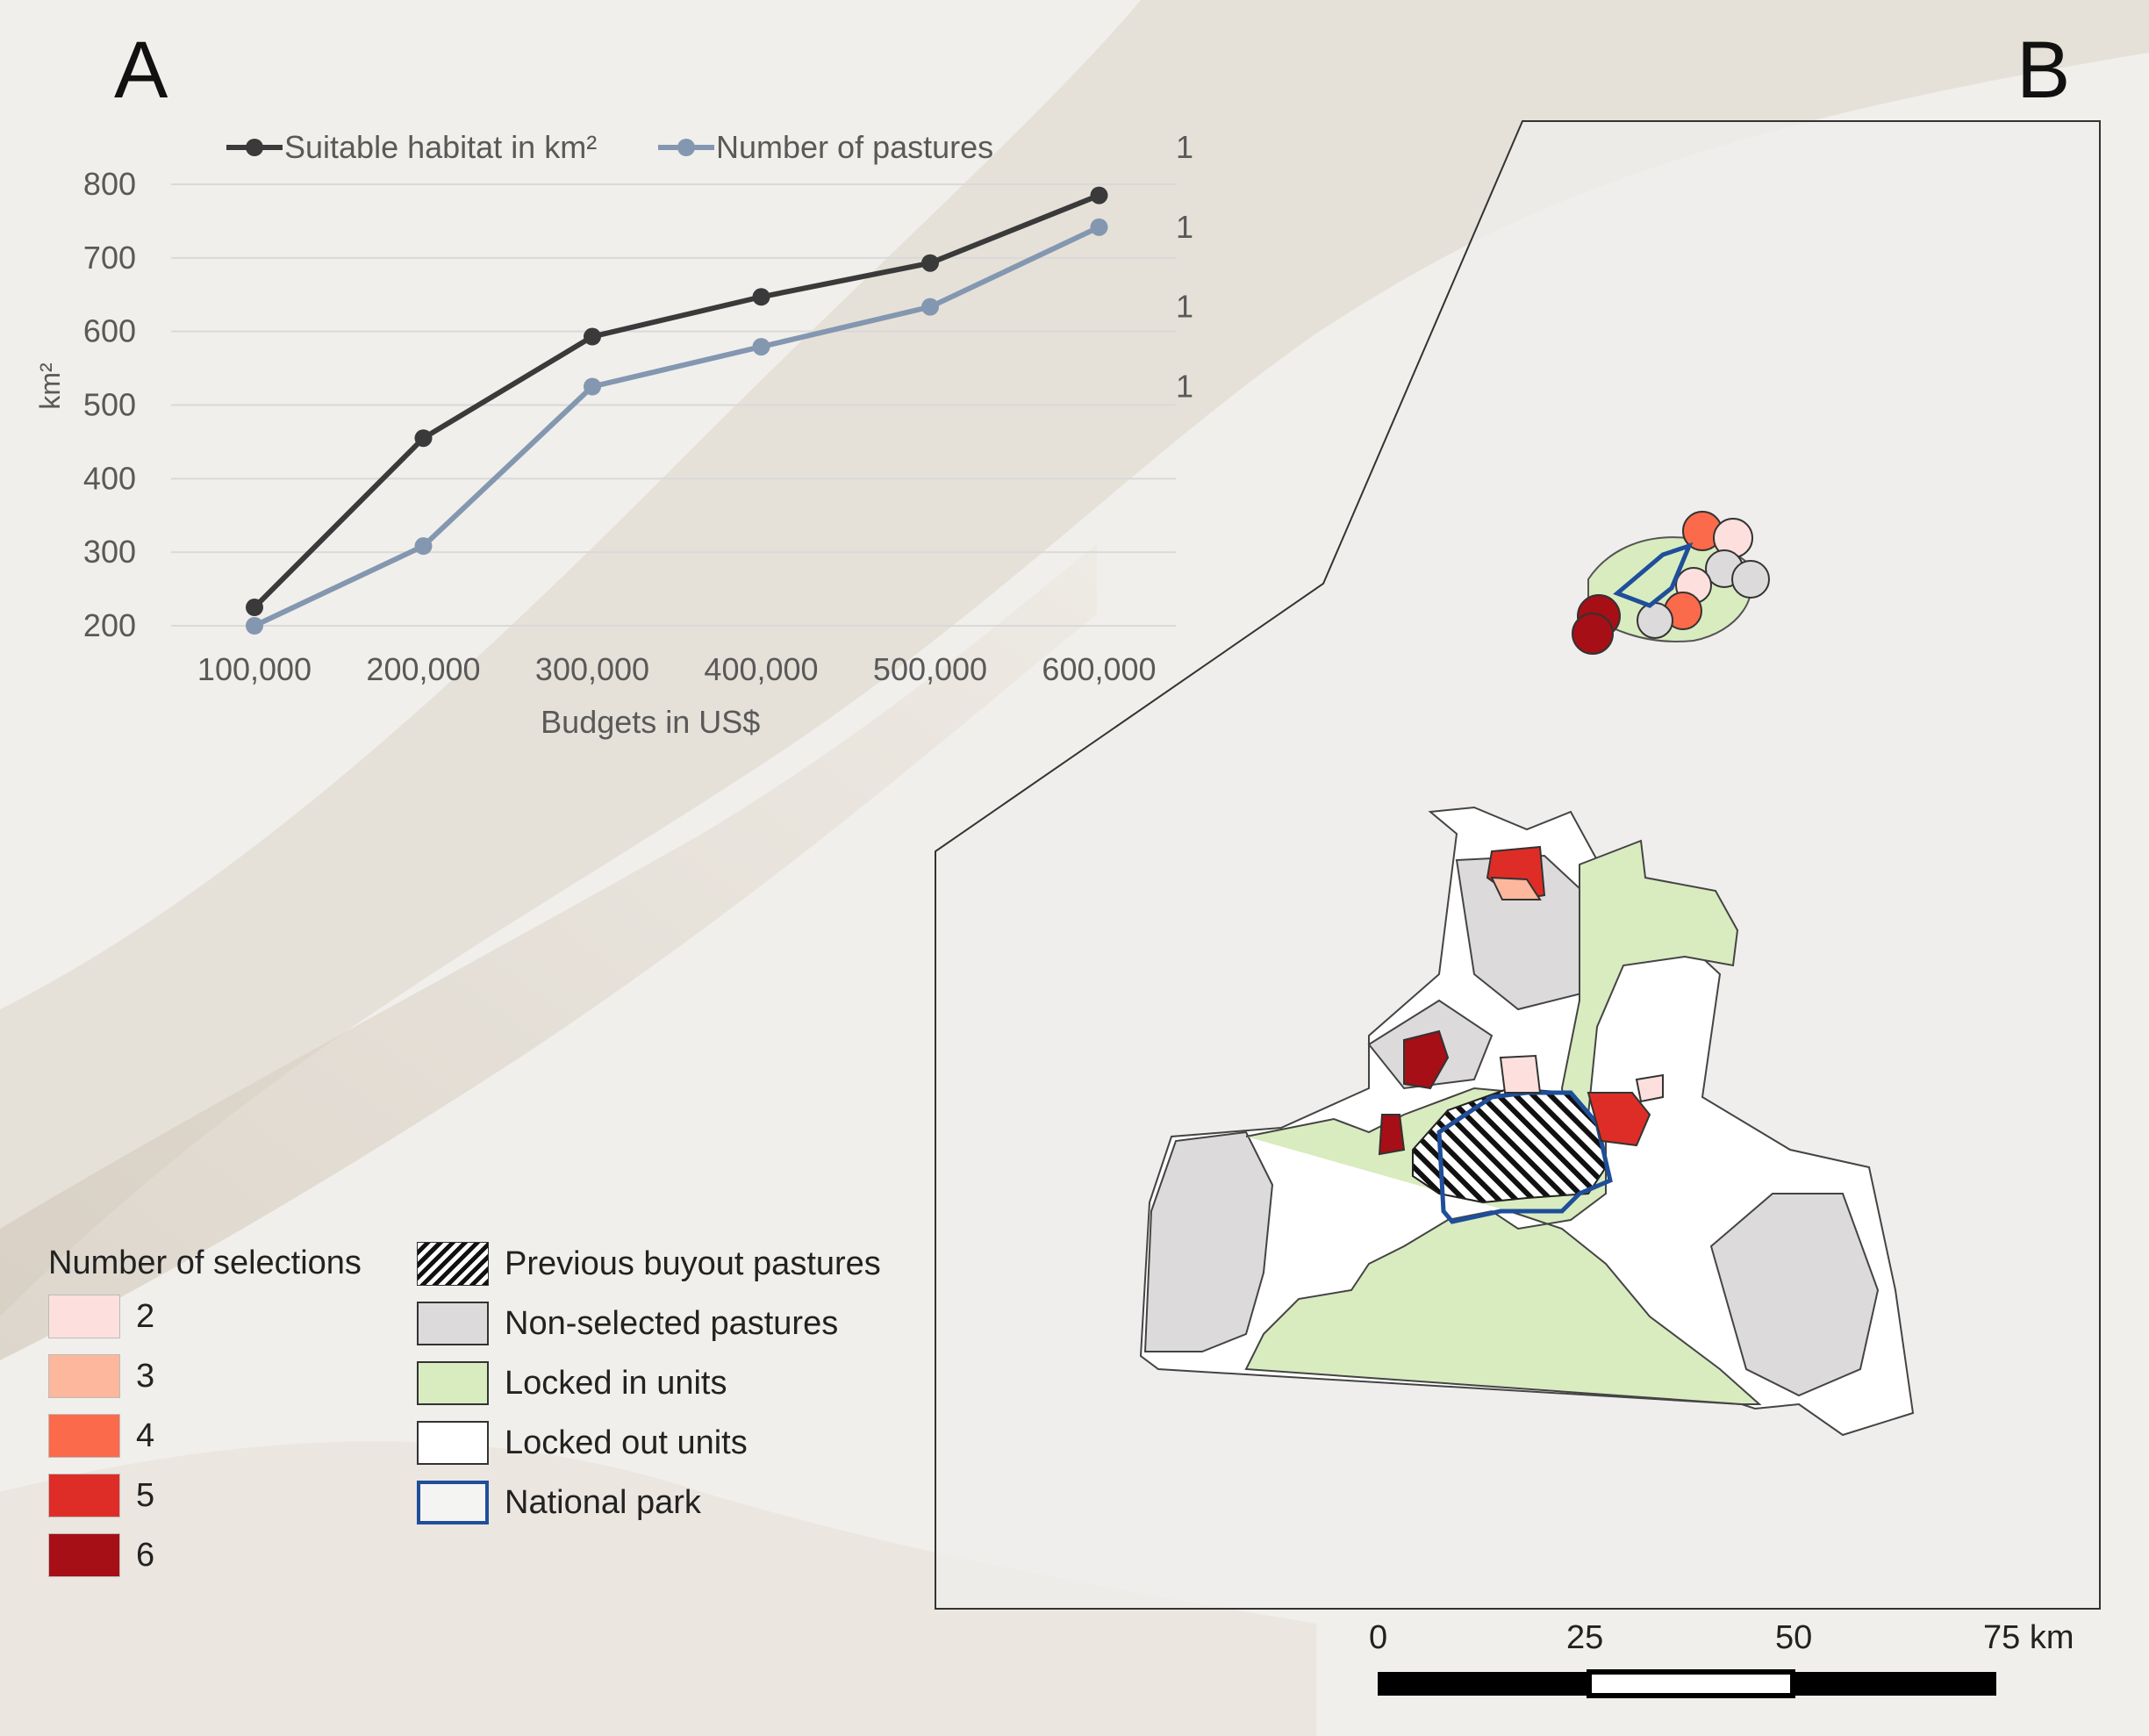 The image size is (2149, 1736). I want to click on y2-tick-label: 16, so click(1184, 147).